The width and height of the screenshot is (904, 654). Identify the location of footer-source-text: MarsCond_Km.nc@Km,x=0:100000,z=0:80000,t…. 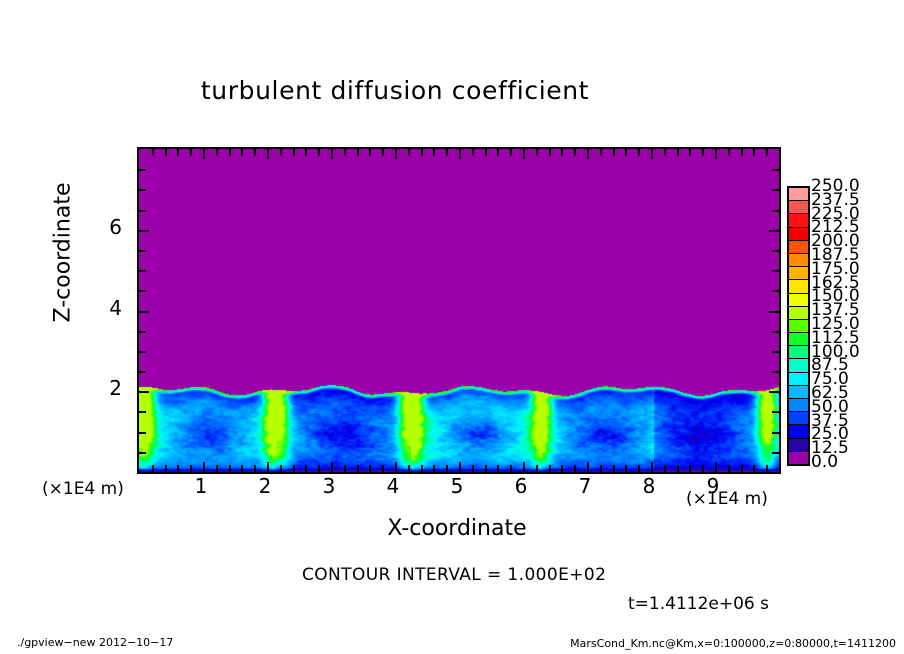
(733, 643).